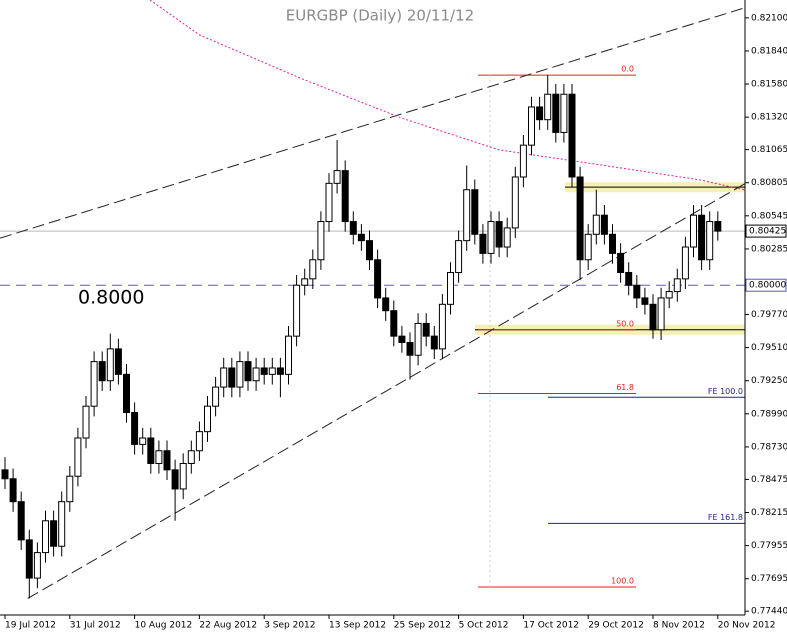 Image resolution: width=787 pixels, height=632 pixels. I want to click on chart-title: EURGBP (Daily) 20/11/12, so click(380, 16).